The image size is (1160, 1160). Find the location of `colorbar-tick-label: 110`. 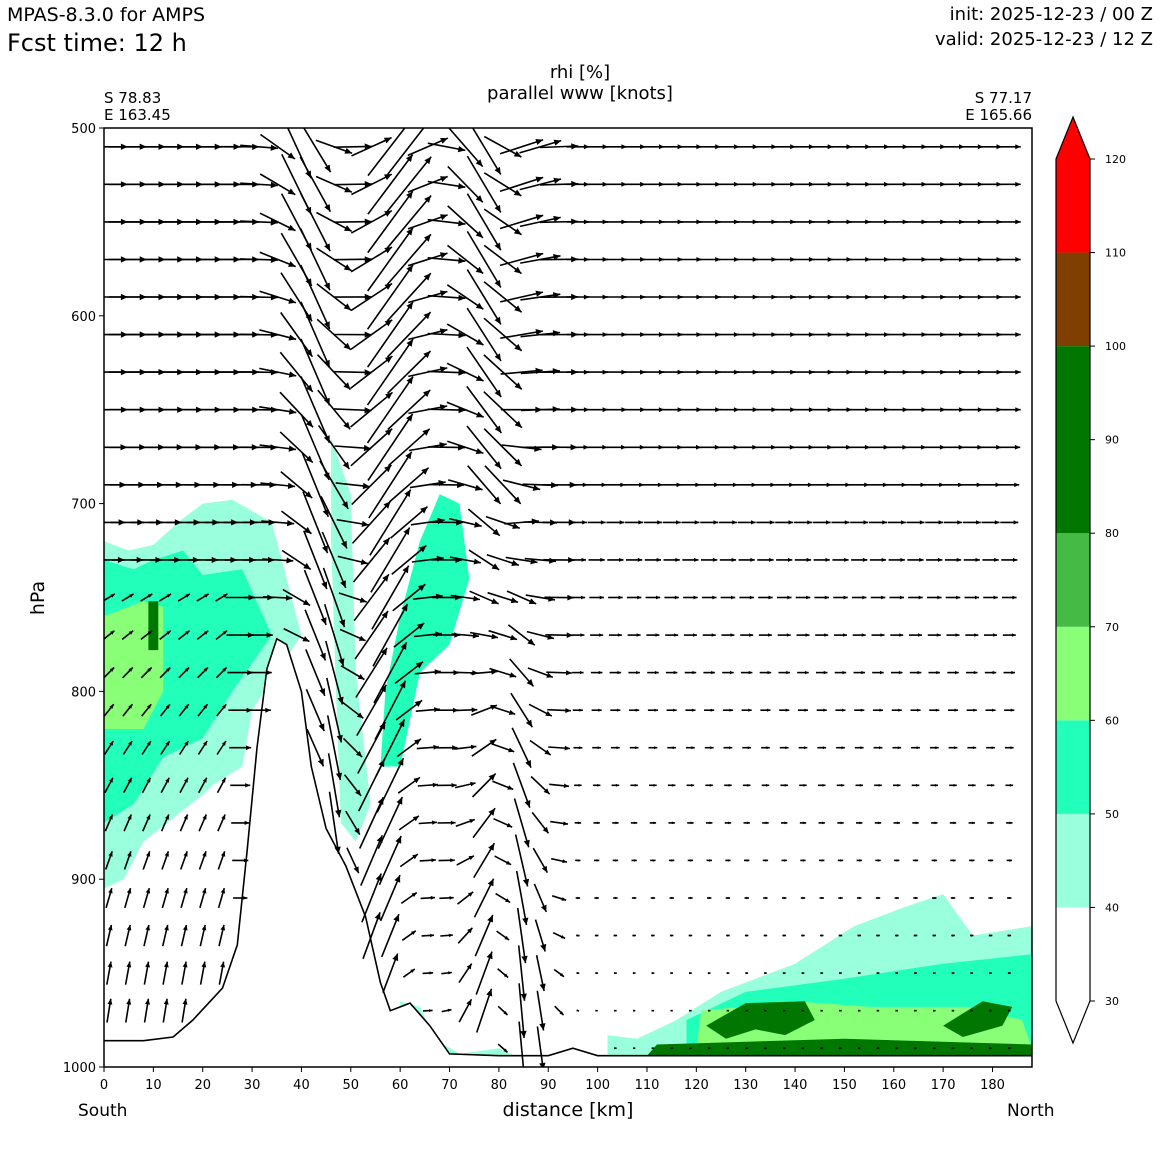

colorbar-tick-label: 110 is located at coordinates (1115, 253).